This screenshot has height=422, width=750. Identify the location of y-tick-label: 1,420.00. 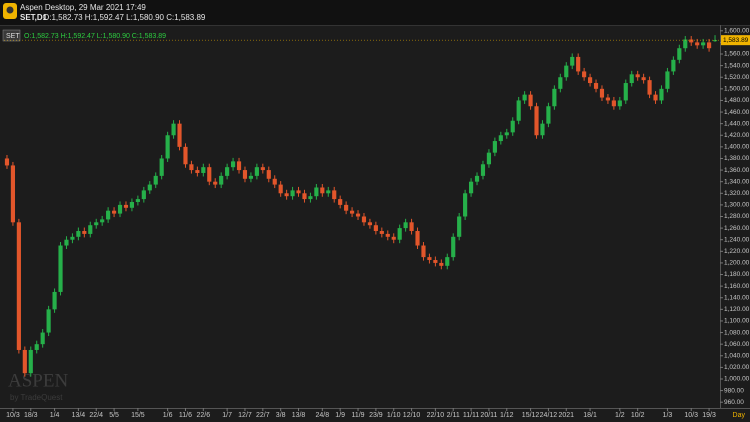
(737, 135).